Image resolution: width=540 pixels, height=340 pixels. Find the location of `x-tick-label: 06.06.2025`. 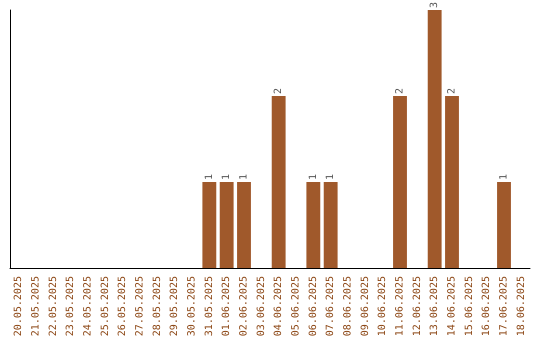

x-tick-label: 06.06.2025 is located at coordinates (313, 306).